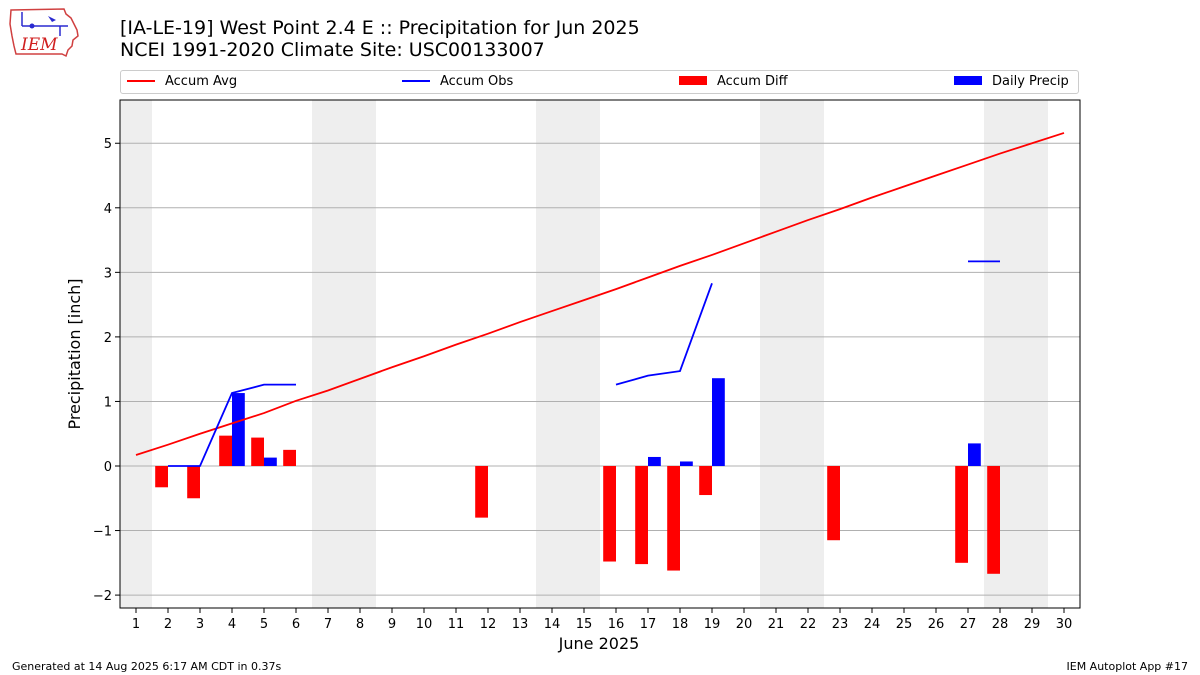 The width and height of the screenshot is (1200, 675). I want to click on y-tick-label: 2, so click(108, 338).